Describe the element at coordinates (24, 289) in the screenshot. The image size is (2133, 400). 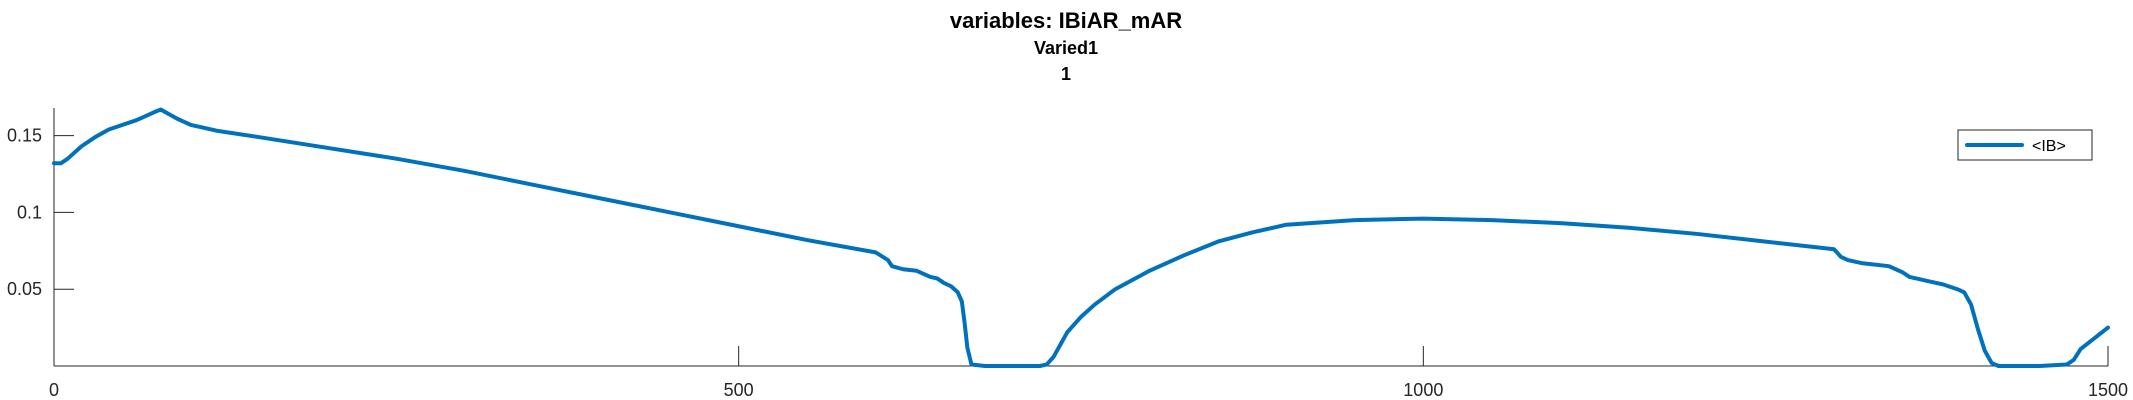
I see `y-tick-label: 0.05` at that location.